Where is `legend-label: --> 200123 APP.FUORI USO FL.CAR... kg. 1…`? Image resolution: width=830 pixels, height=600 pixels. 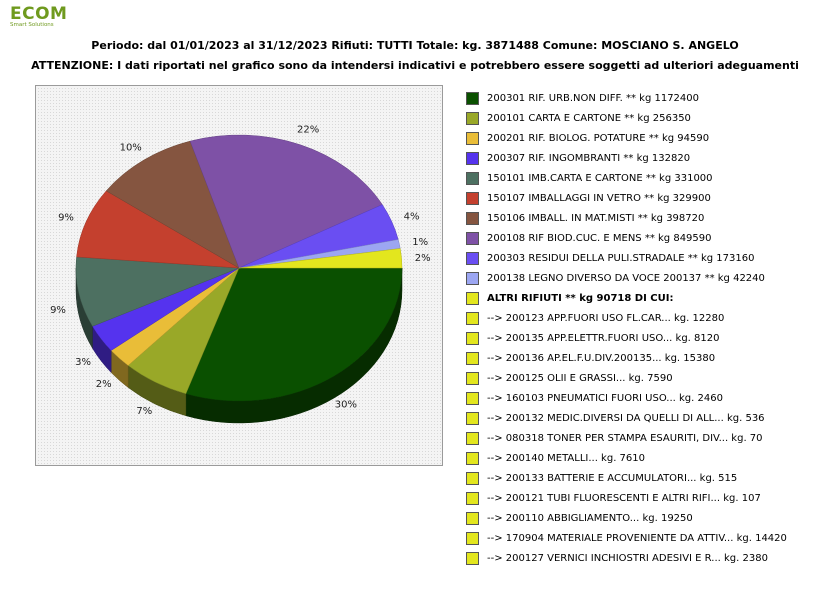
legend-label: --> 200123 APP.FUORI USO FL.CAR... kg. 1… is located at coordinates (606, 318).